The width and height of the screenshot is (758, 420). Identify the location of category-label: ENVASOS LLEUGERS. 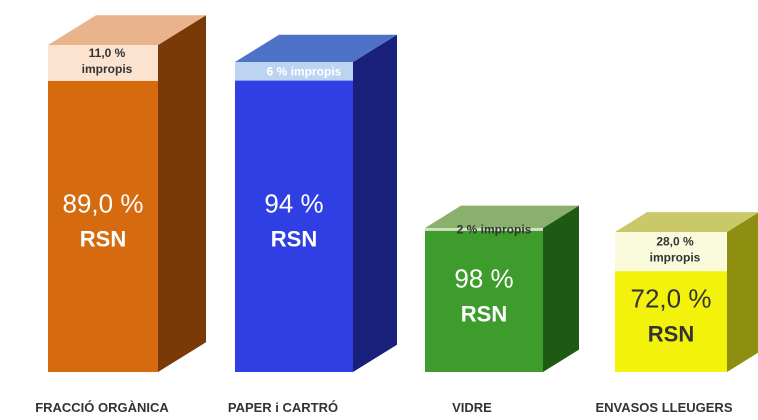
(663, 407).